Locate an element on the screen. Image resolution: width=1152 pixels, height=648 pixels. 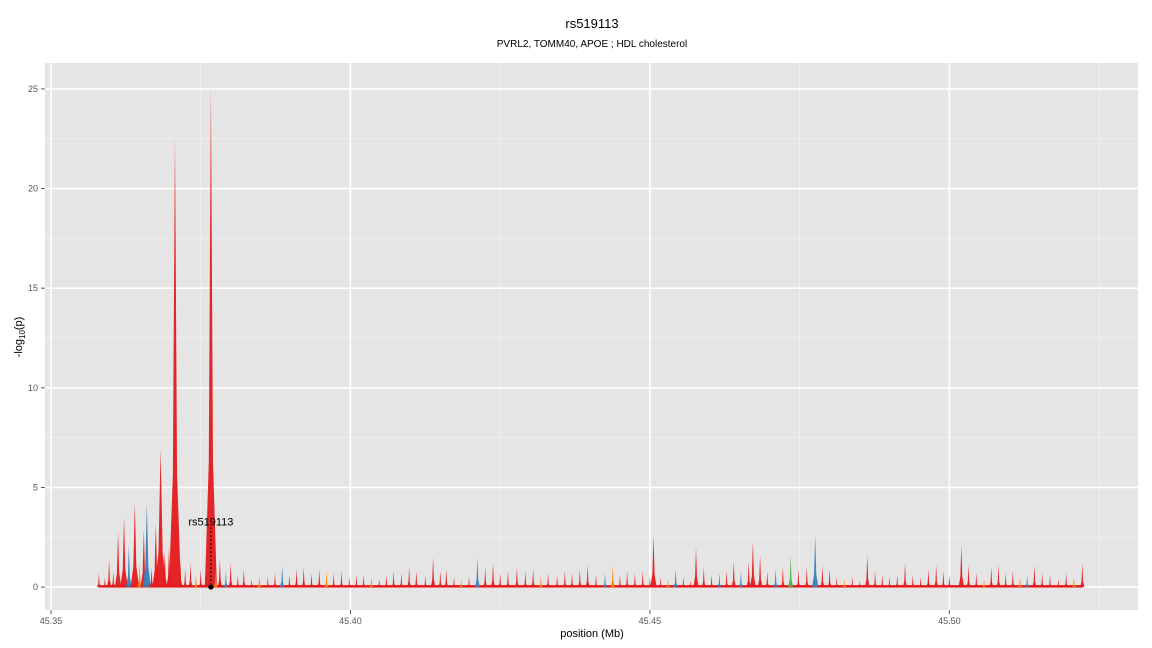
x-tick-label: 45.35 is located at coordinates (51, 621).